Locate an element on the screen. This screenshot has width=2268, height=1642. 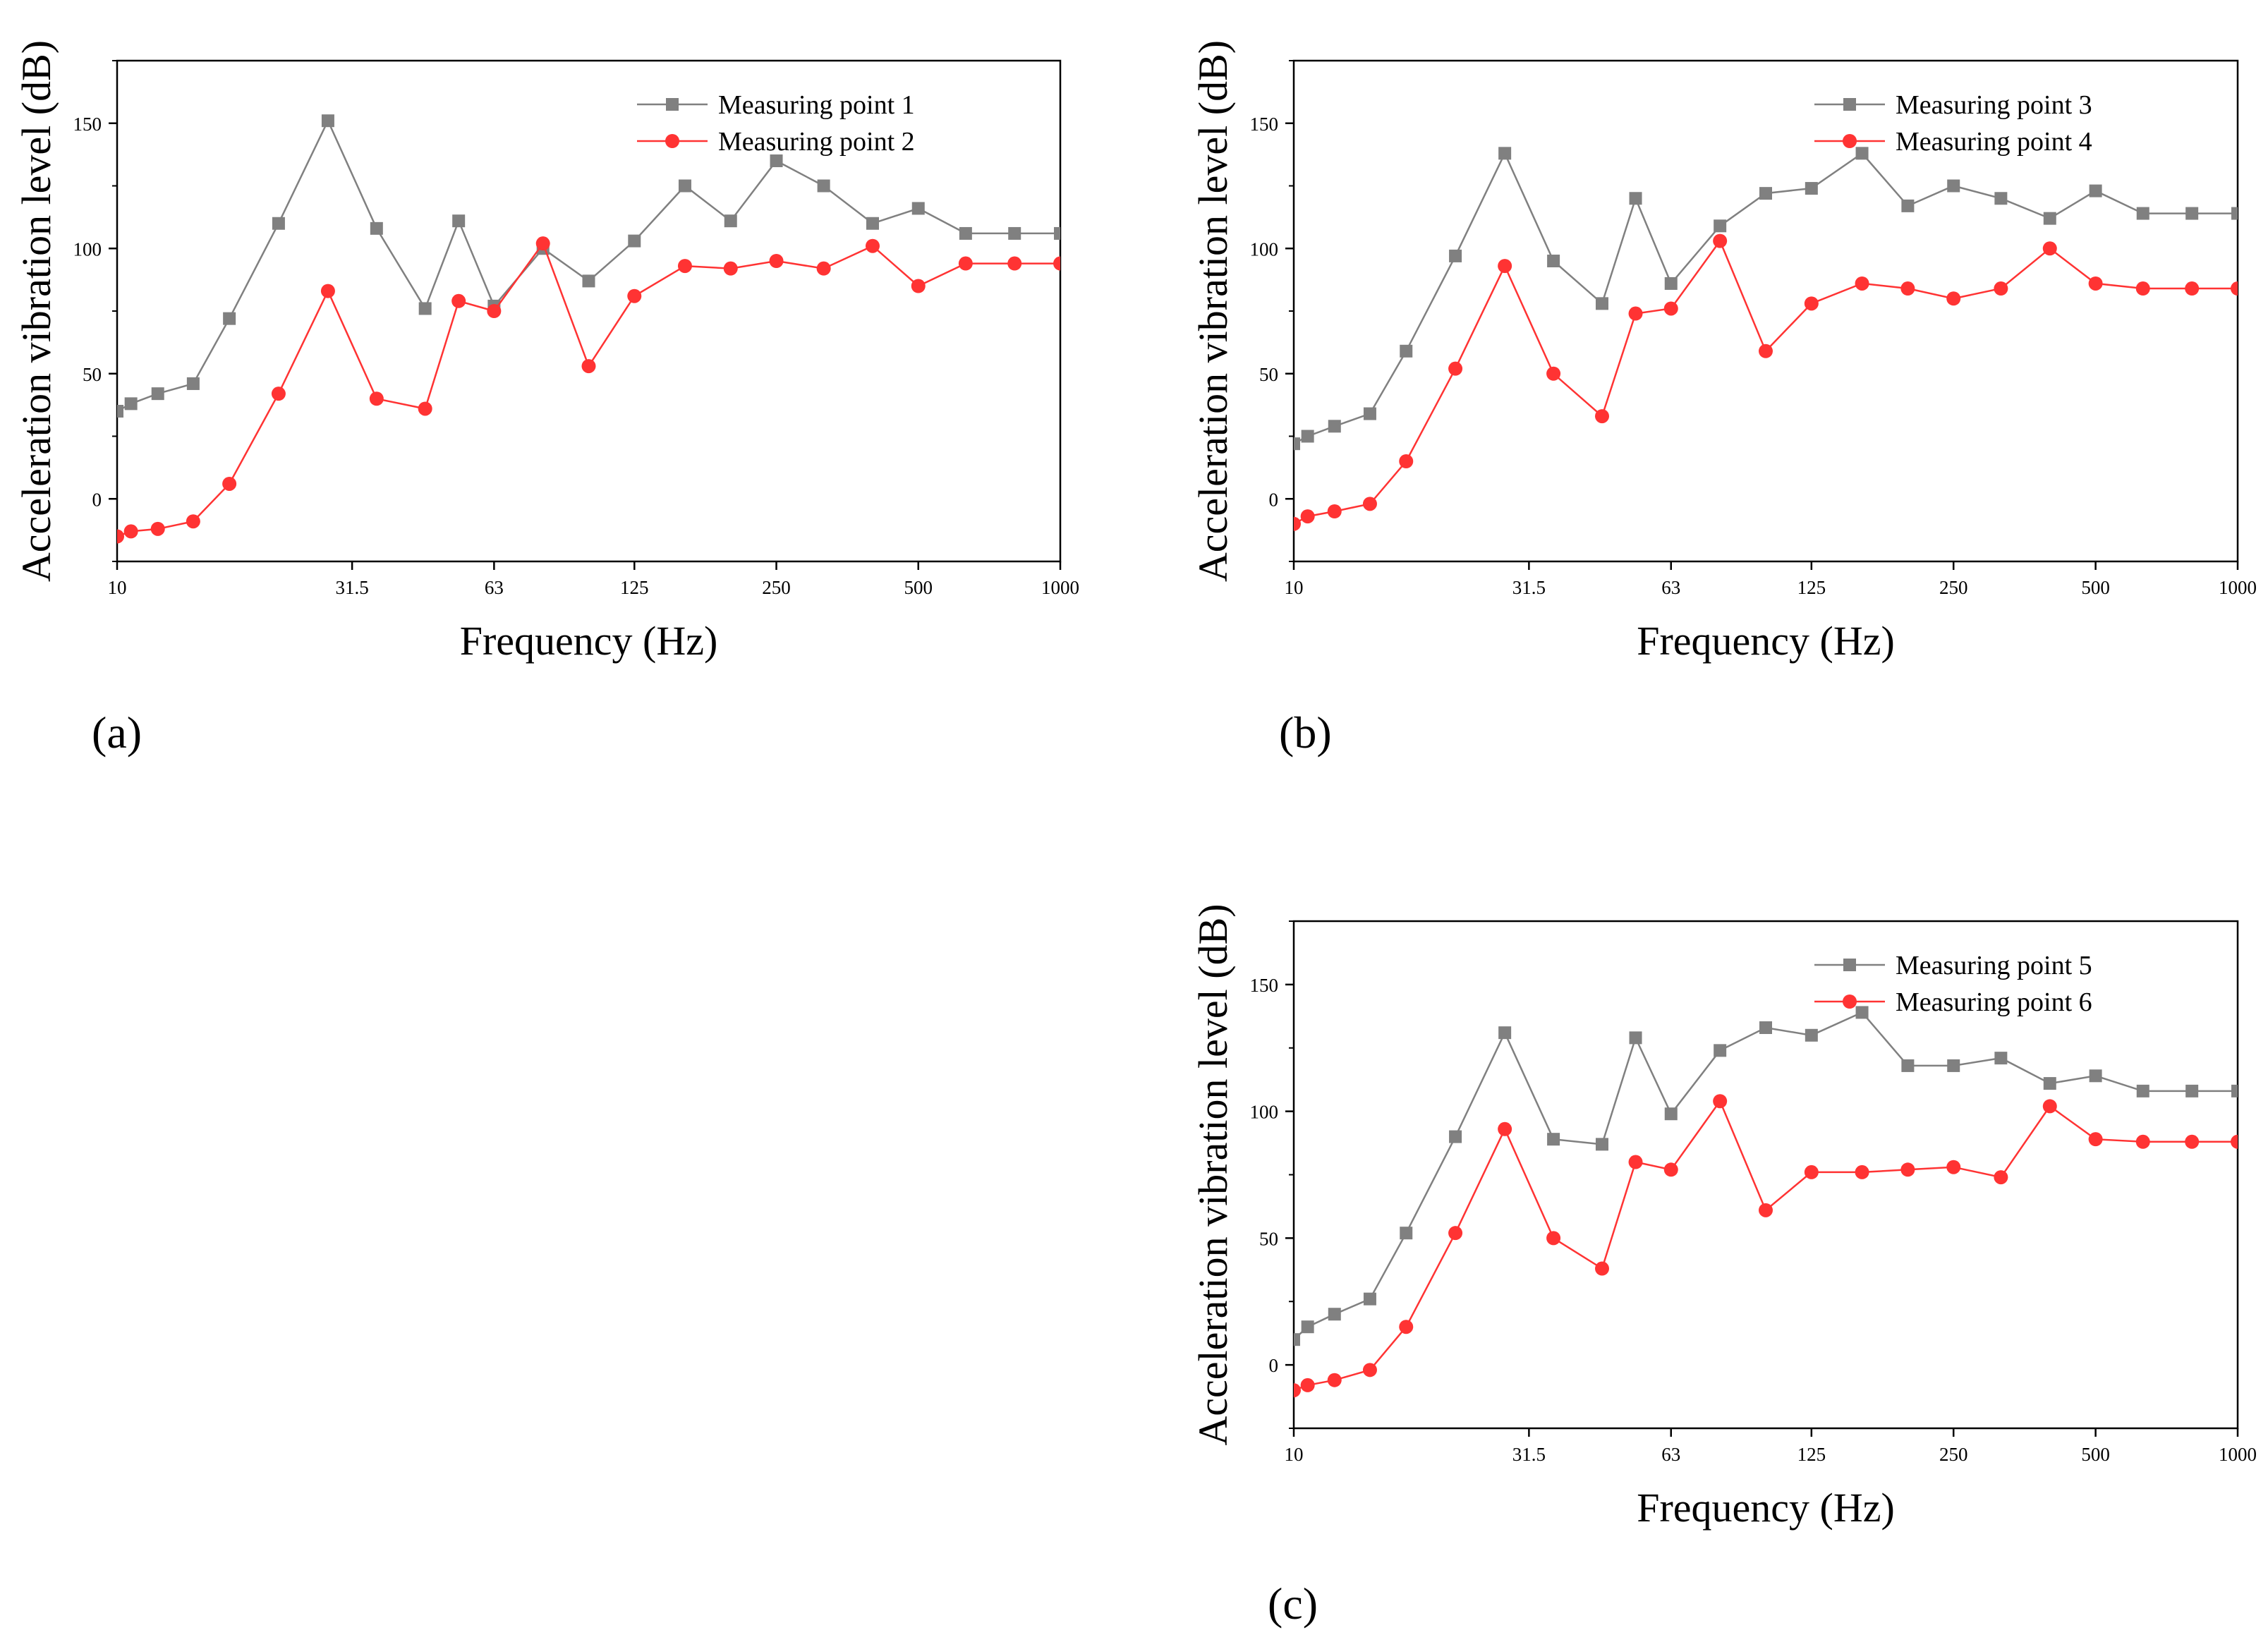
data-area is located at coordinates (588, 329).